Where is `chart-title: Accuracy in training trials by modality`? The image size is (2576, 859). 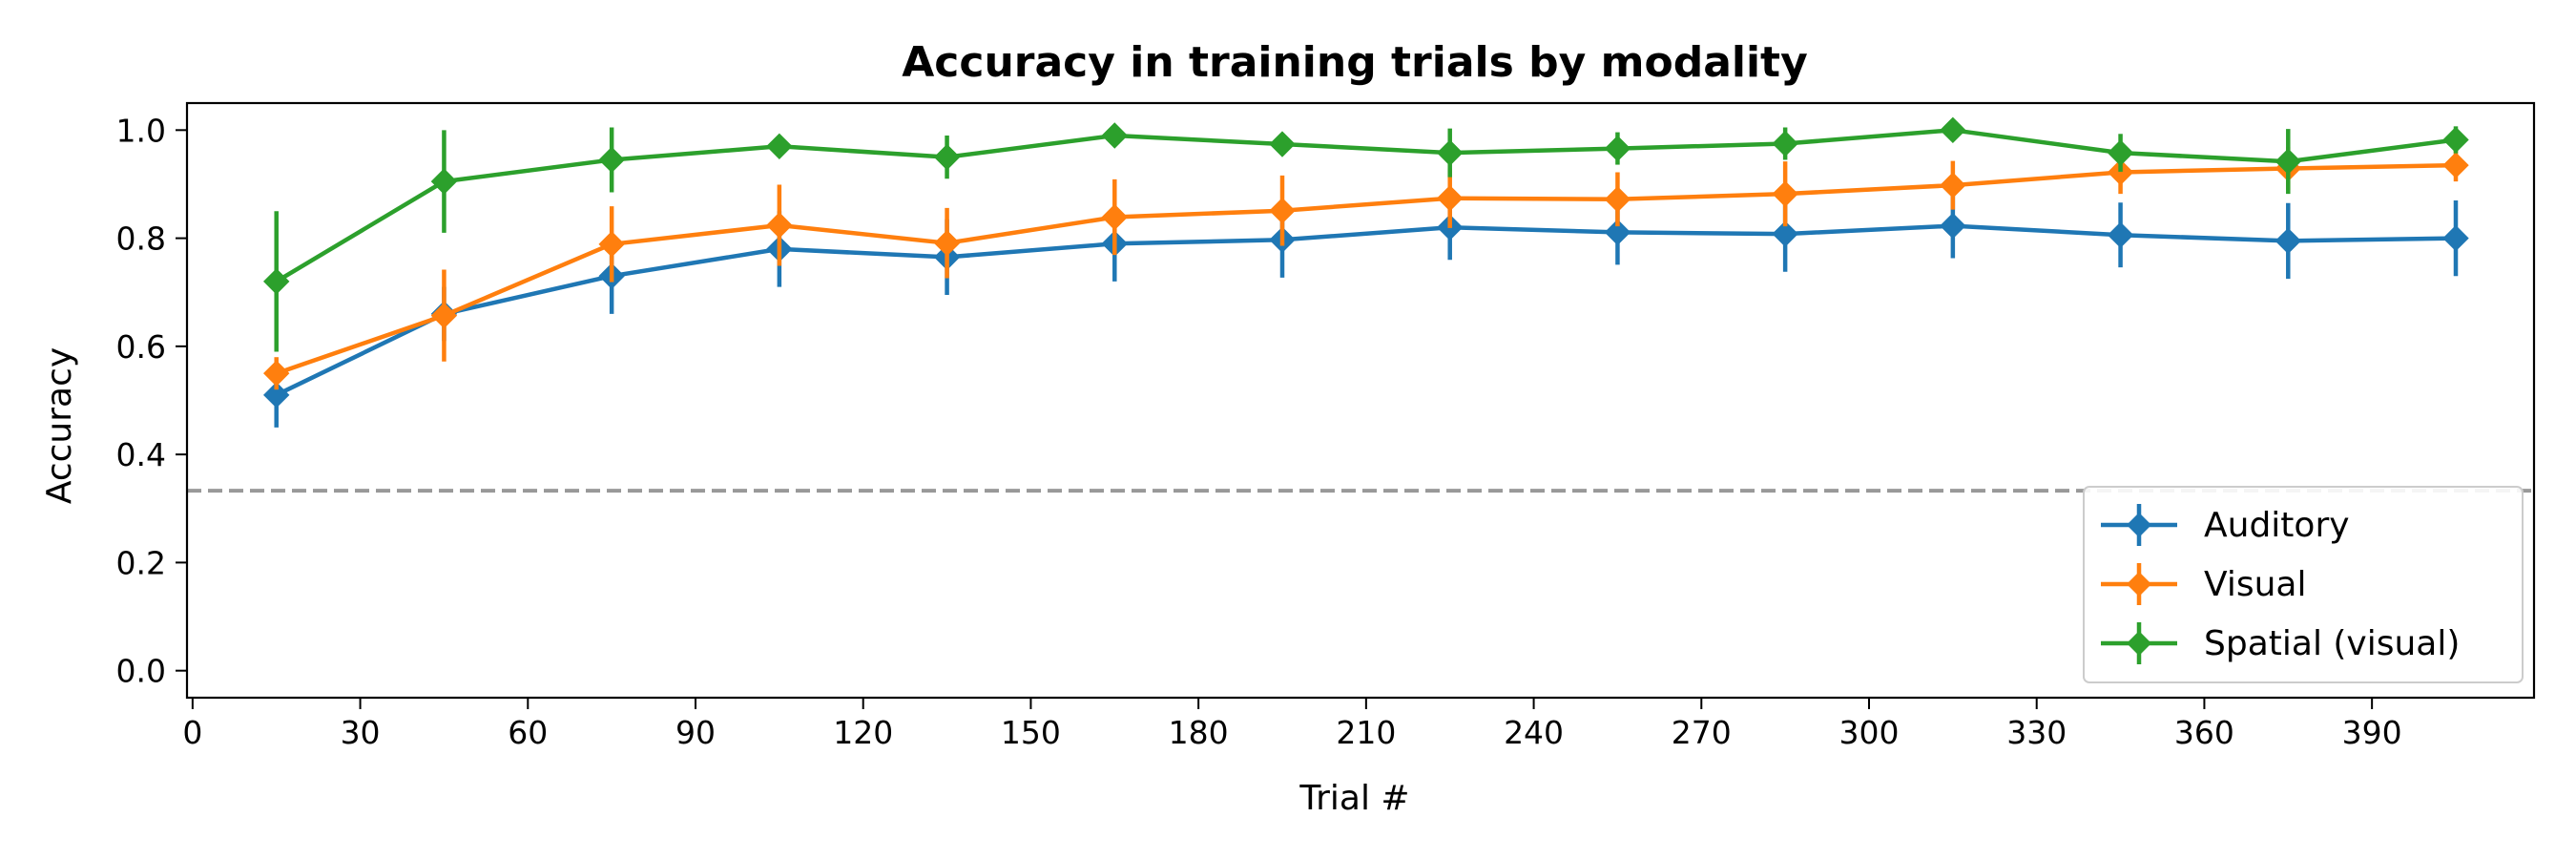
chart-title: Accuracy in training trials by modality is located at coordinates (1355, 62).